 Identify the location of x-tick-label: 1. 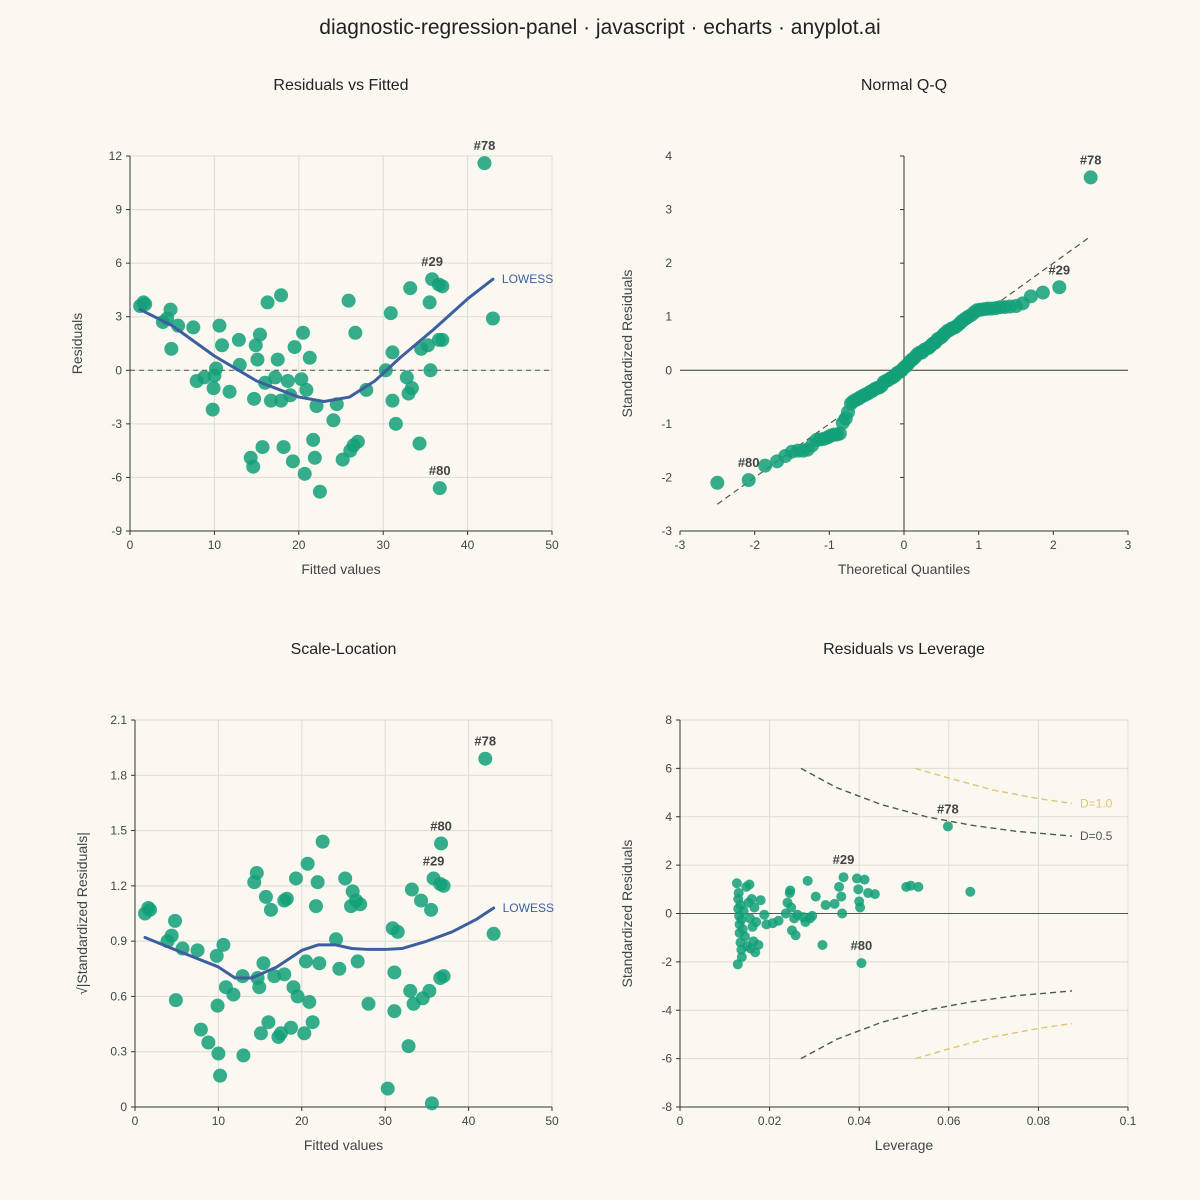
(978, 545).